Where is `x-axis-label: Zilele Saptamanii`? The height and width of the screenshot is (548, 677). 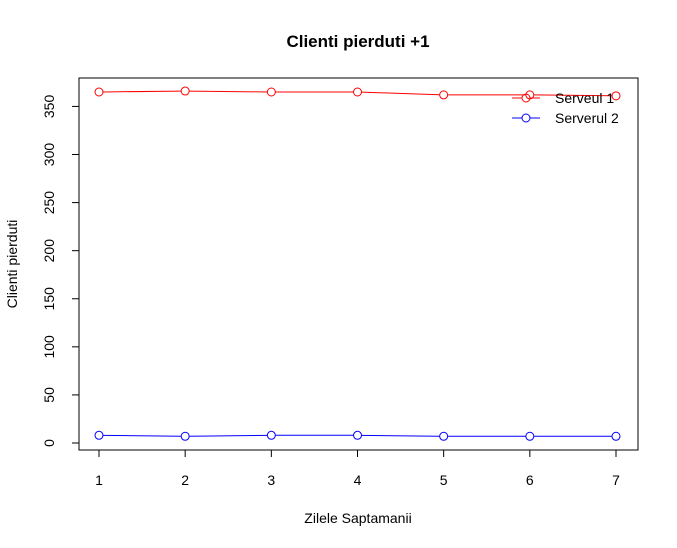 x-axis-label: Zilele Saptamanii is located at coordinates (357, 518).